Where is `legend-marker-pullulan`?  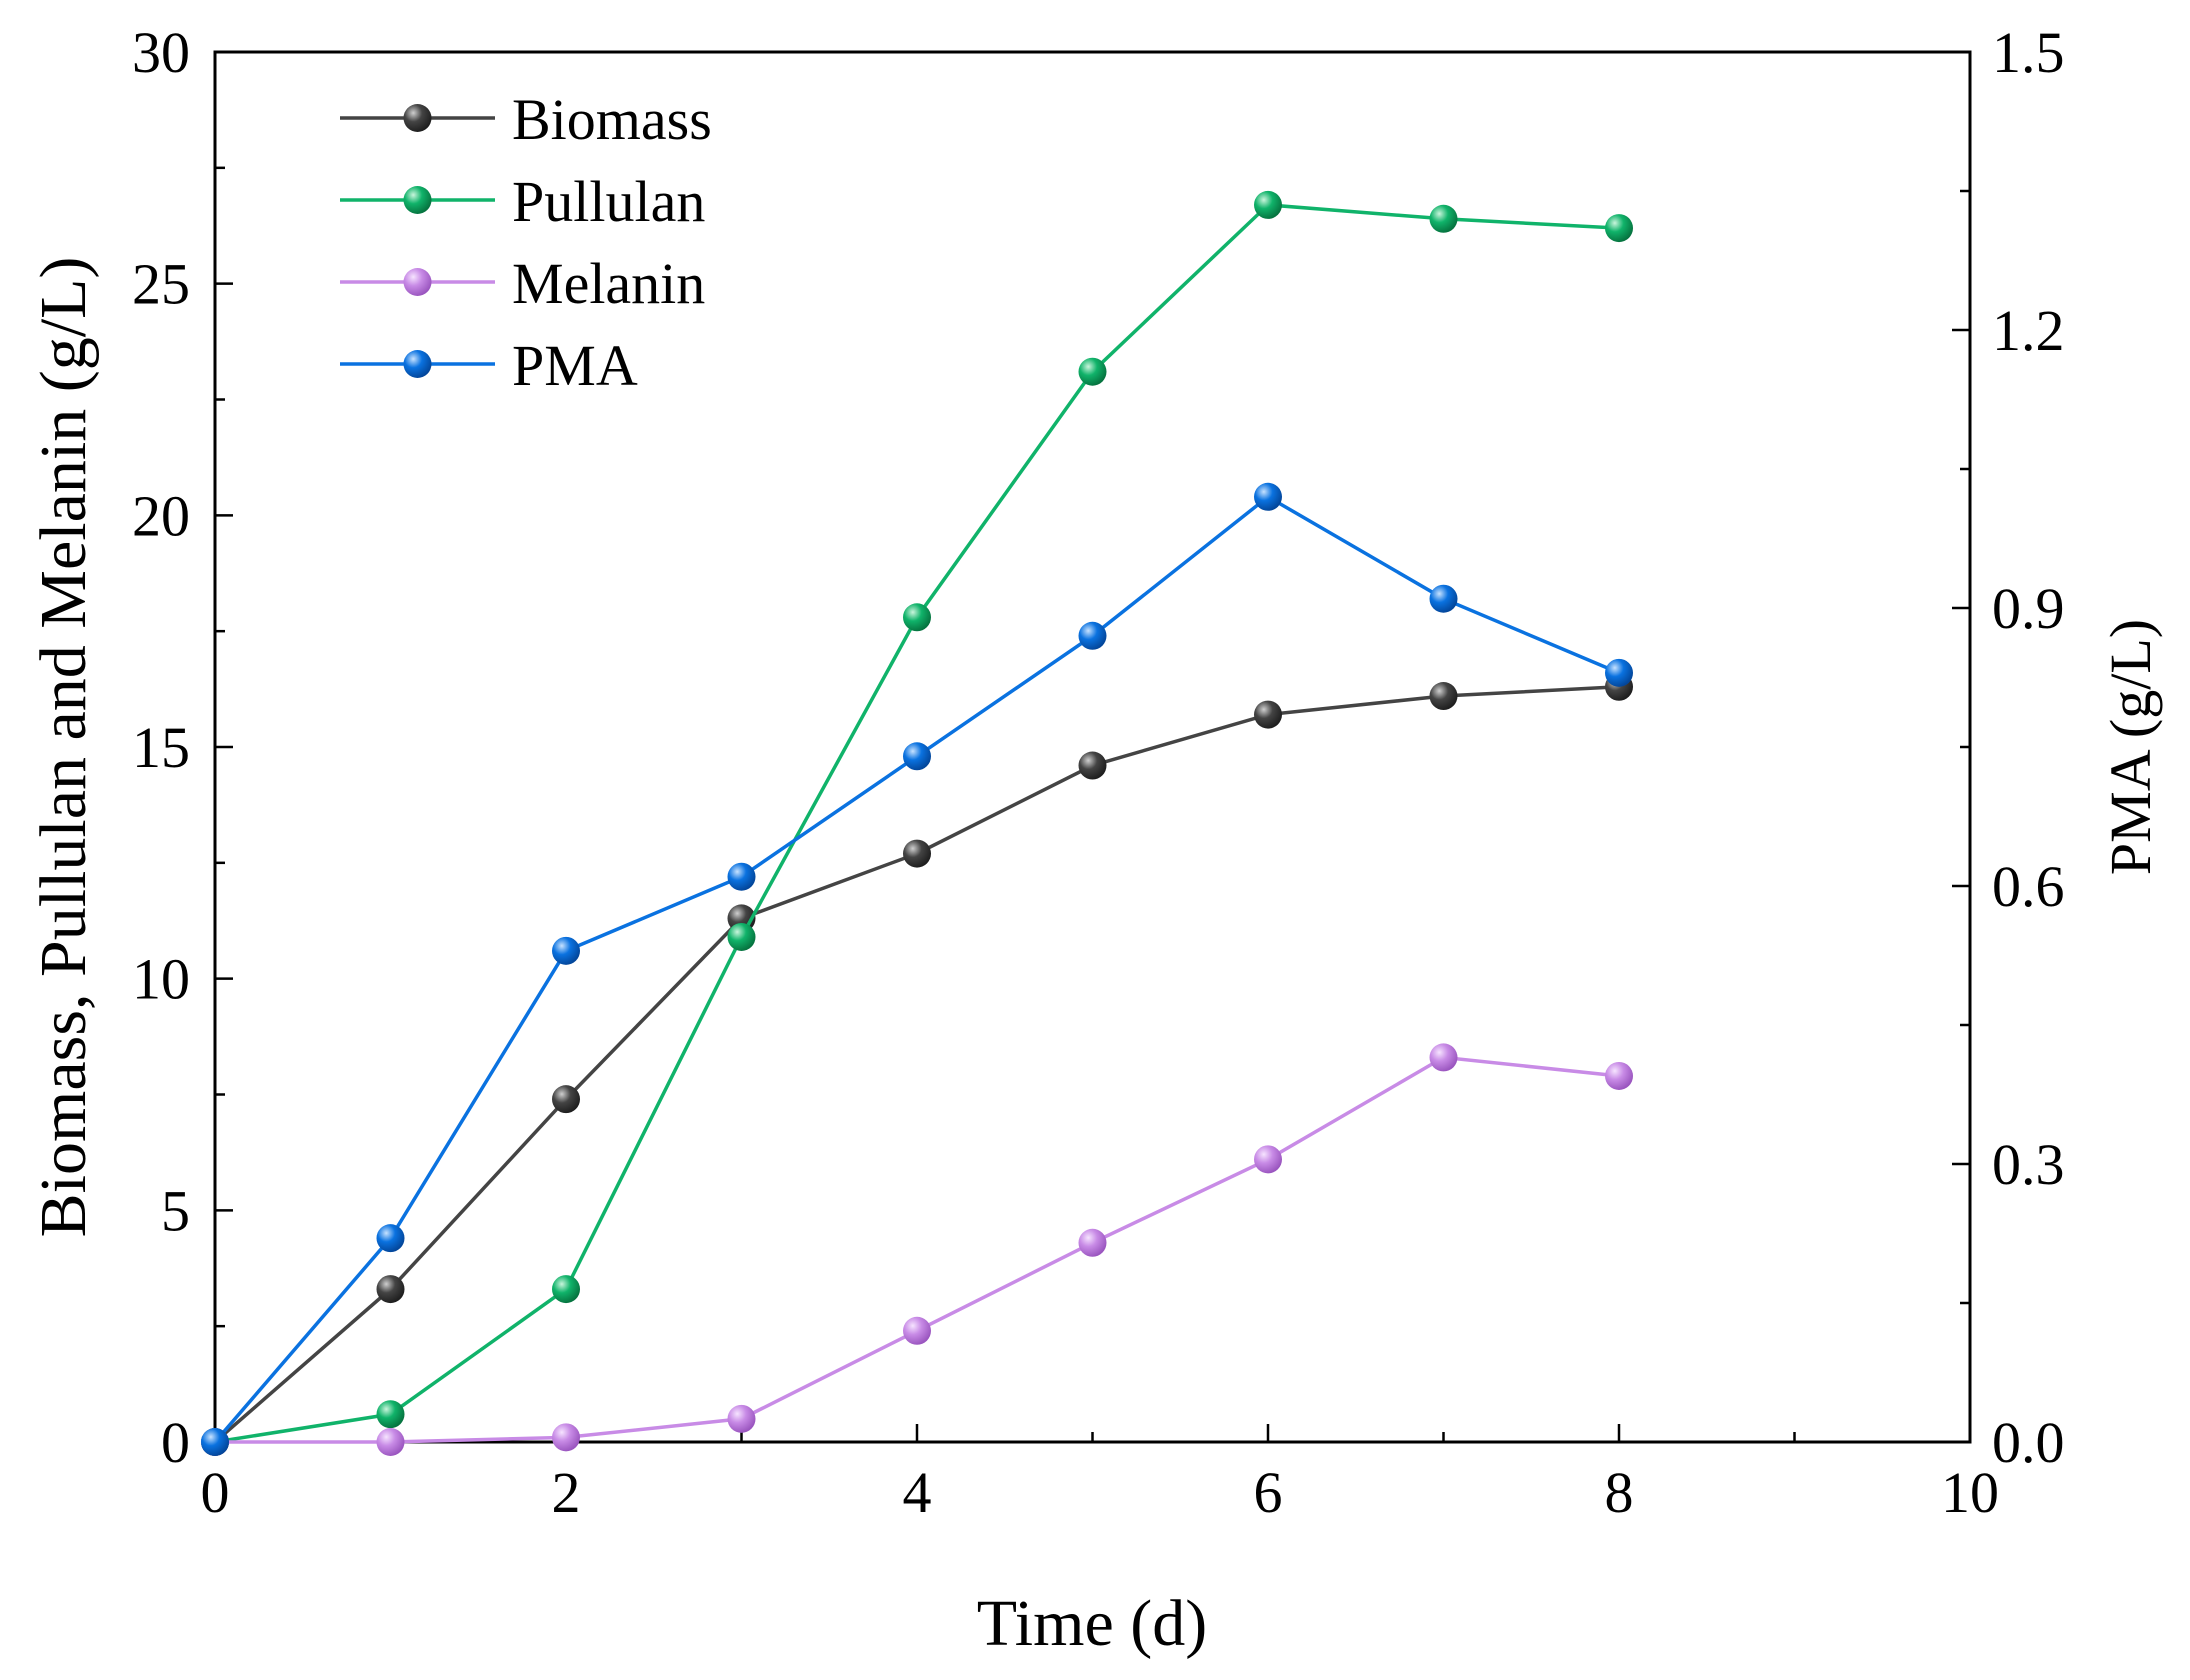 legend-marker-pullulan is located at coordinates (417, 200).